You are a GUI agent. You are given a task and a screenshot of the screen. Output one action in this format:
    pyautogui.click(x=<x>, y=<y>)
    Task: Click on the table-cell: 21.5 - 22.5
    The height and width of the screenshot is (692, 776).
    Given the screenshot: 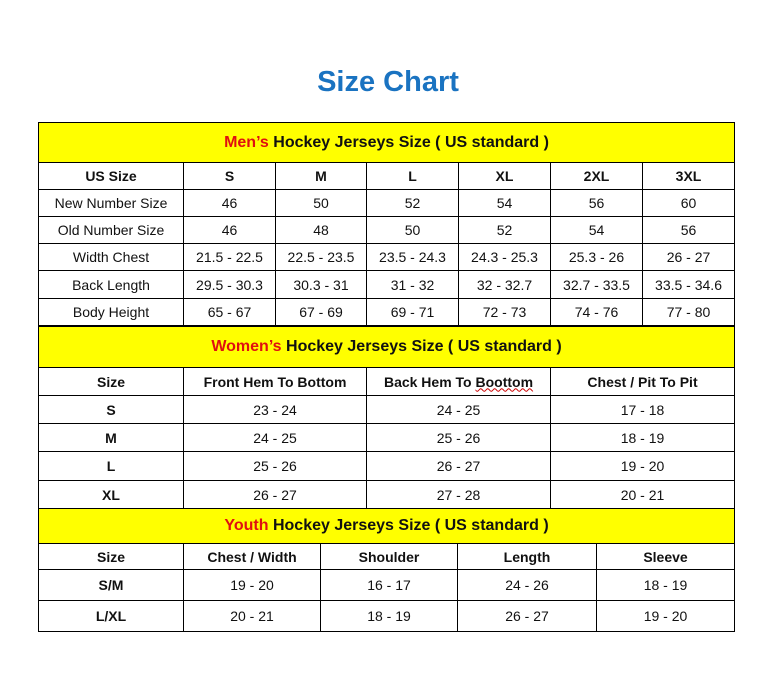 What is the action you would take?
    pyautogui.click(x=229, y=257)
    